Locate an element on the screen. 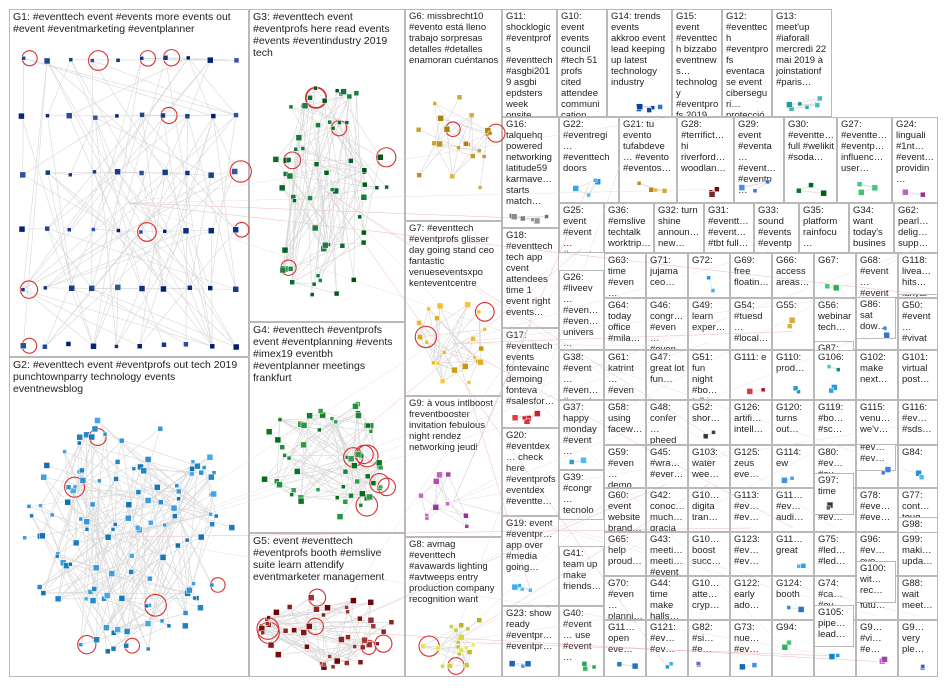 The height and width of the screenshot is (688, 950). group-box-g97: G97: time is located at coordinates (834, 494).